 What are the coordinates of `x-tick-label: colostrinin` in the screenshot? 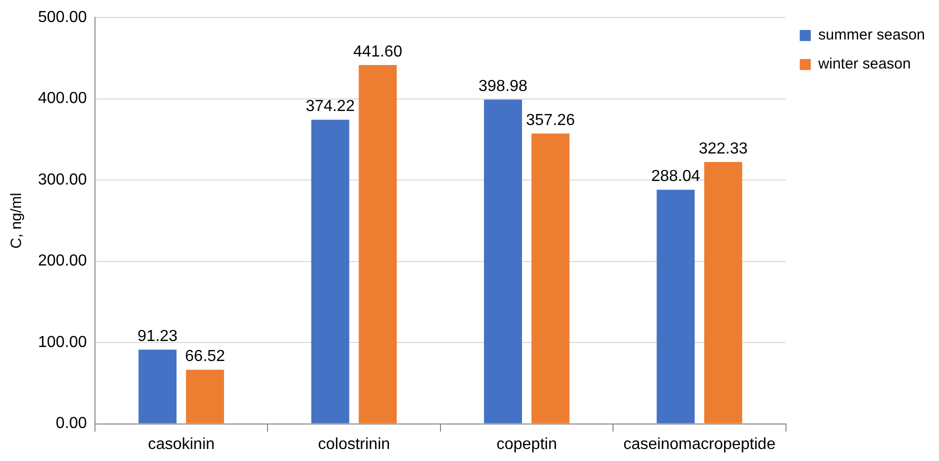 It's located at (354, 444).